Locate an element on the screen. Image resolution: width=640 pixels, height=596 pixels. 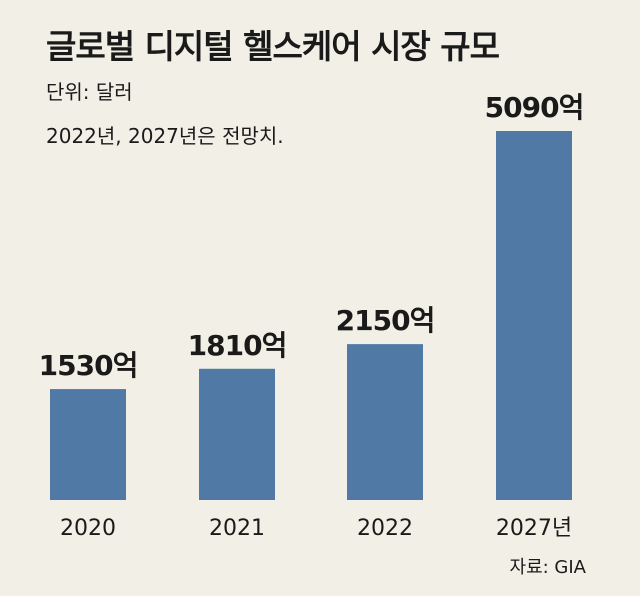
bar-2020 is located at coordinates (88, 444).